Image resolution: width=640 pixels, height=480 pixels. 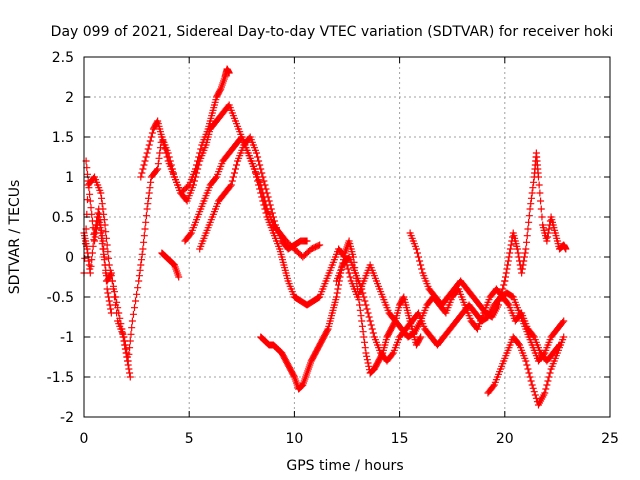 I want to click on y-tick-label: 1.5, so click(x=63, y=138).